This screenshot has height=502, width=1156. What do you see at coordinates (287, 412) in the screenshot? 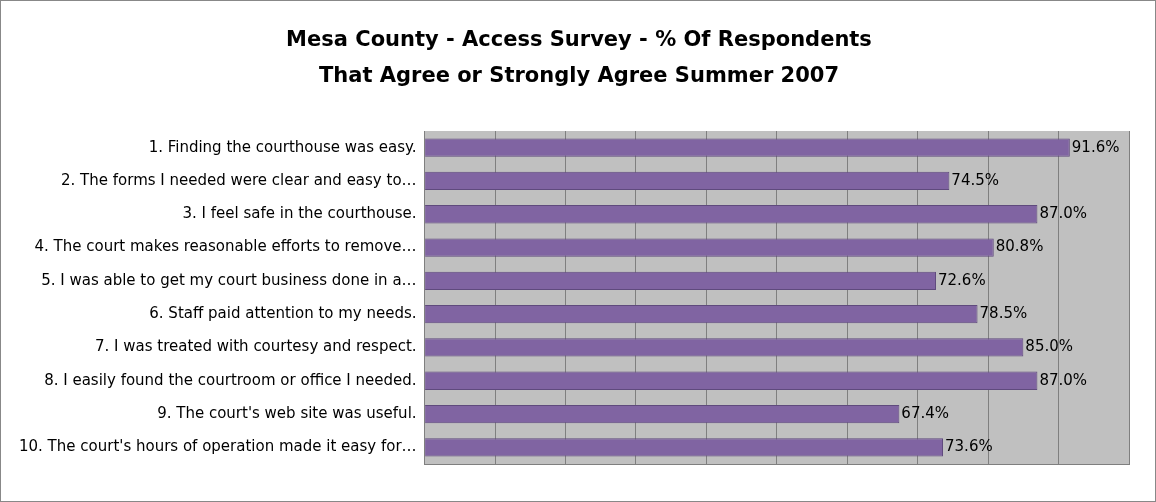
I see `y-tick-label: 9. The court's web site was useful.` at bounding box center [287, 412].